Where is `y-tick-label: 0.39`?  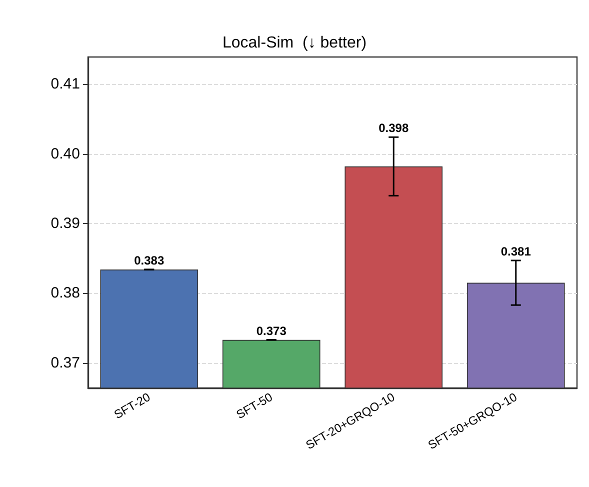 y-tick-label: 0.39 is located at coordinates (65, 223).